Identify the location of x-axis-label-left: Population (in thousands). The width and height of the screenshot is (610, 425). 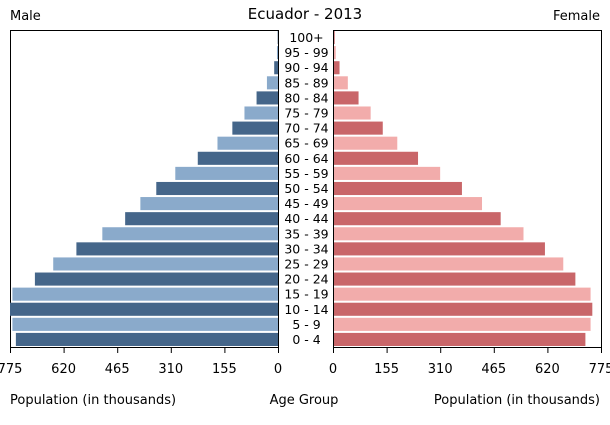
(93, 400).